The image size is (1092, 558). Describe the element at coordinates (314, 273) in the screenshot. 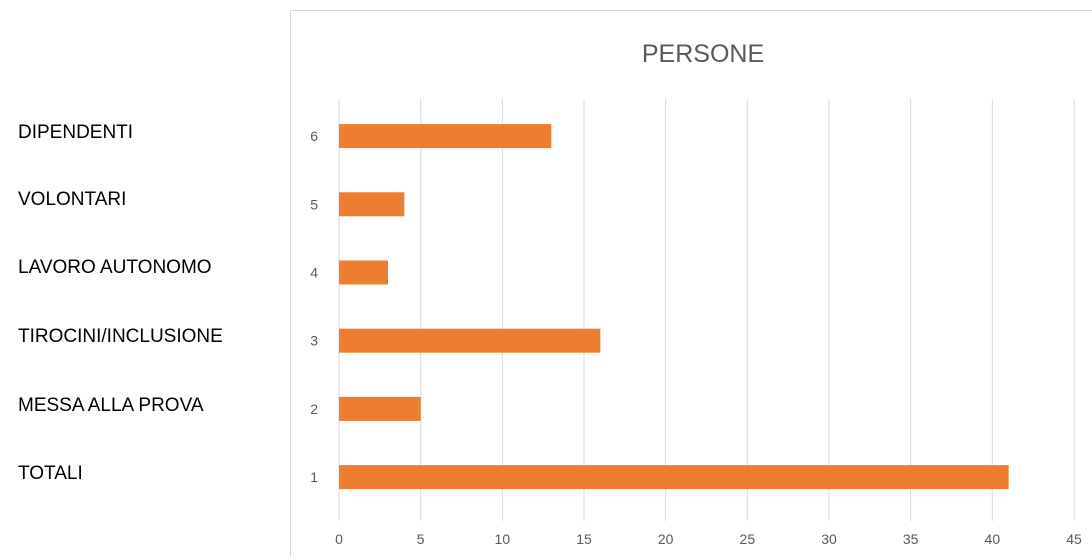

I see `y-tick-label: 4` at that location.